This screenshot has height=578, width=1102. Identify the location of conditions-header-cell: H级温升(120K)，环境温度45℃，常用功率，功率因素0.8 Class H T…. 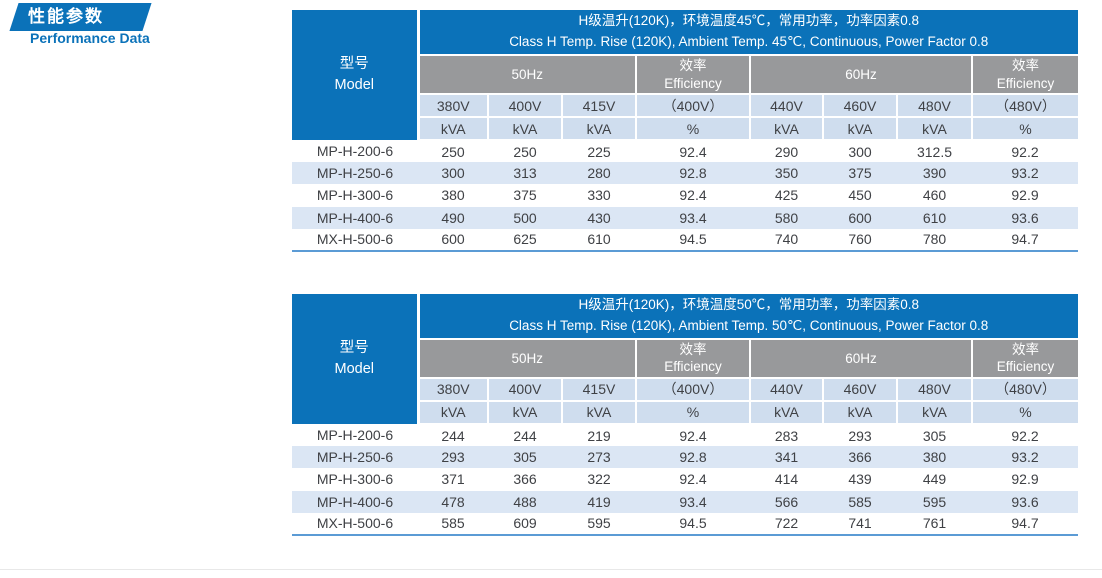
(748, 33).